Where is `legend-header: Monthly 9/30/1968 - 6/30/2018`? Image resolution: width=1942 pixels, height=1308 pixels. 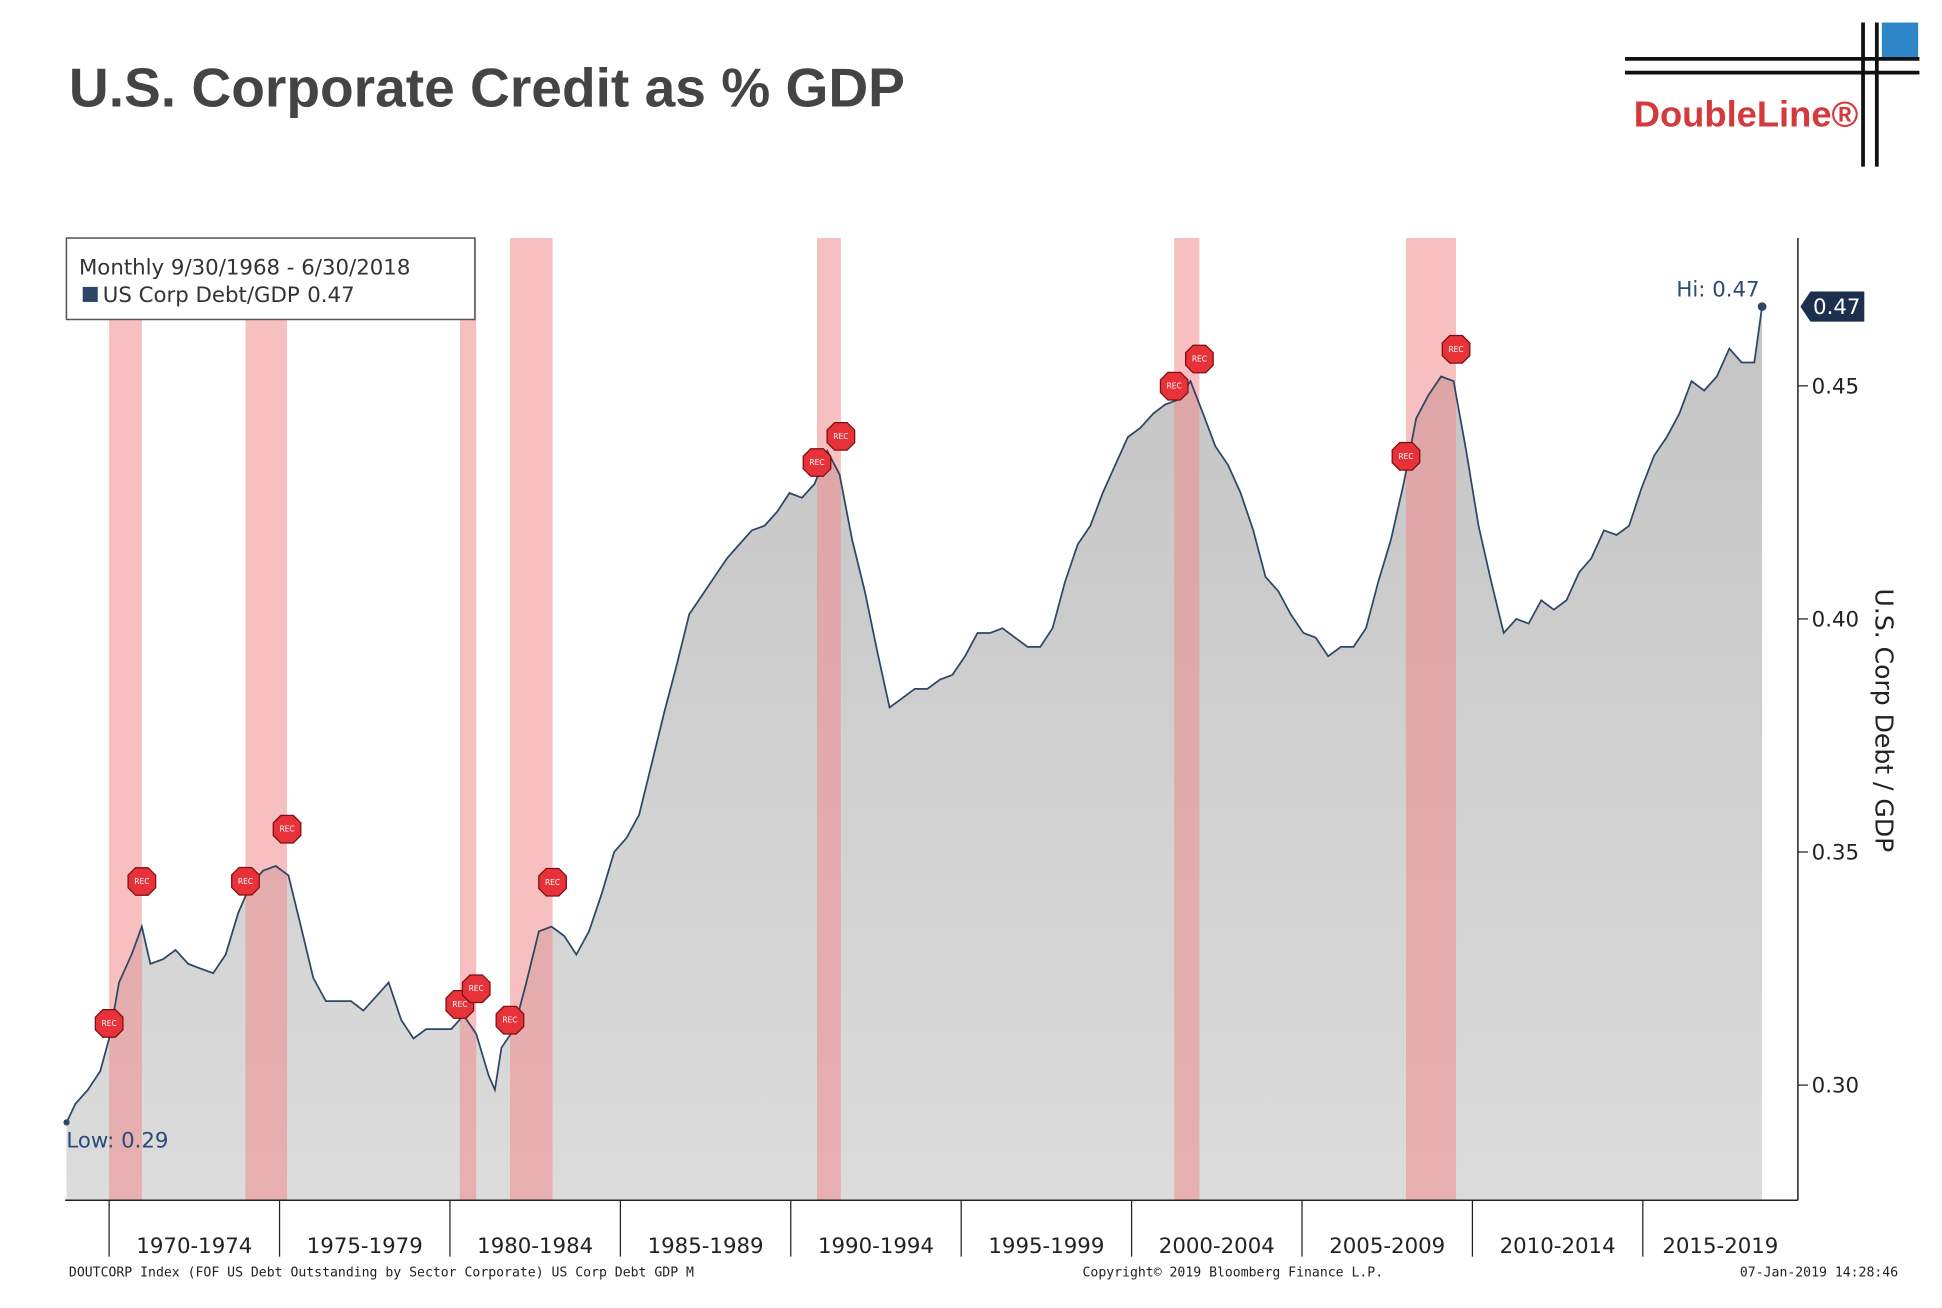
legend-header: Monthly 9/30/1968 - 6/30/2018 is located at coordinates (244, 267).